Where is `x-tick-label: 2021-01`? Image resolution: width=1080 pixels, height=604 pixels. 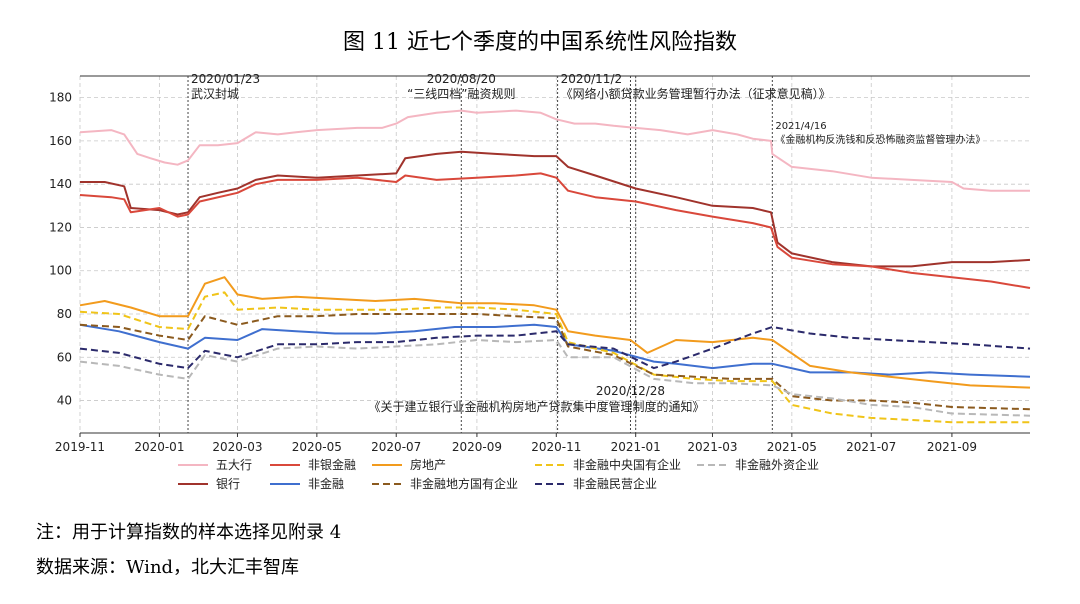 x-tick-label: 2021-01 is located at coordinates (636, 447).